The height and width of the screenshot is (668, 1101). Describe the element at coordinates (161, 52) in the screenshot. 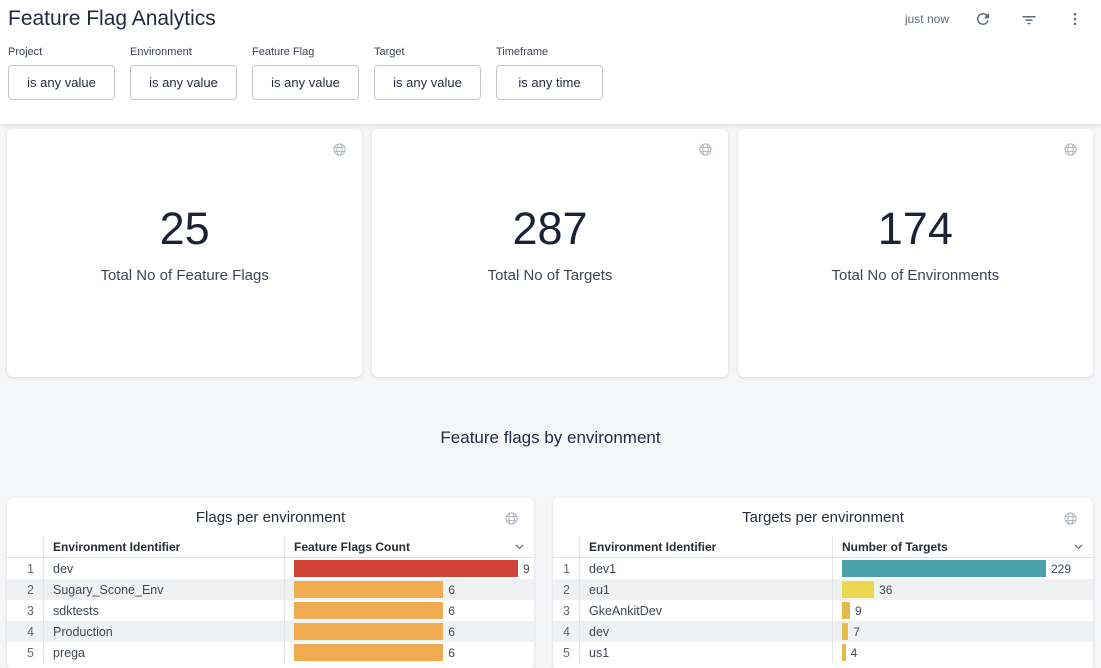

I see `filter-label: Environment` at that location.